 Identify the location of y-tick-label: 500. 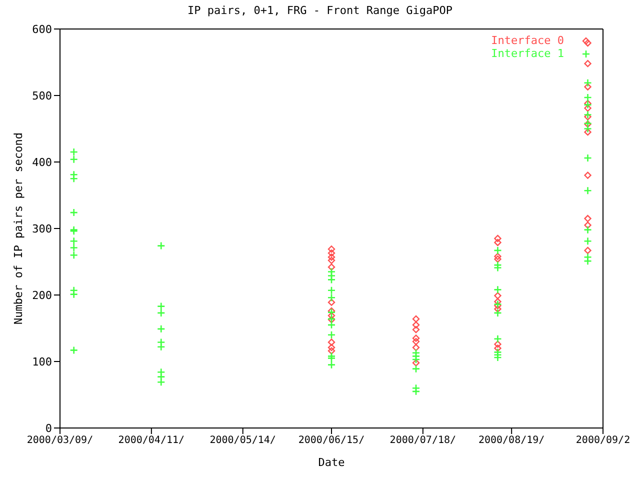
(42, 95).